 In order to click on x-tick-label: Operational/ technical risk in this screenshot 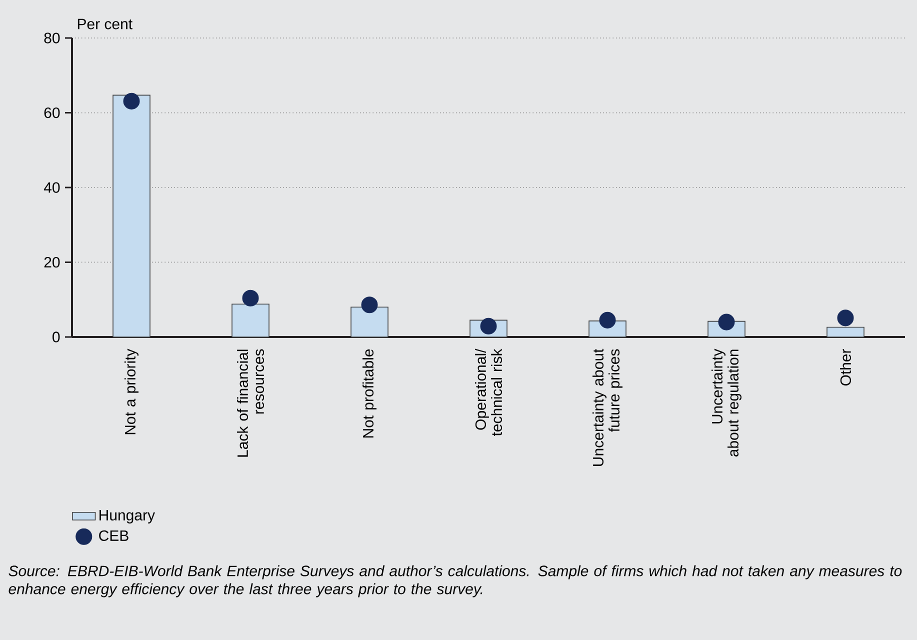, I will do `click(488, 392)`.